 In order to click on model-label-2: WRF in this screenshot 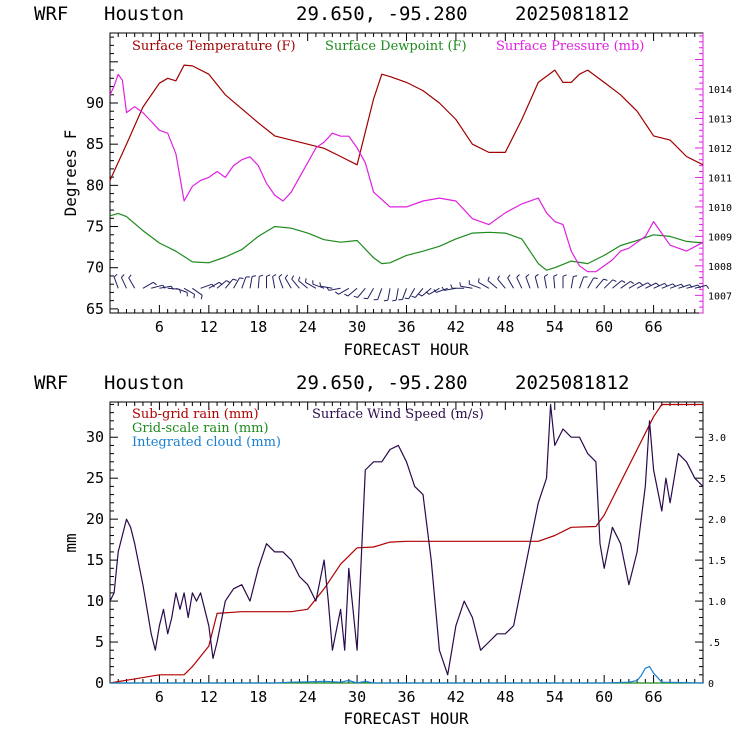, I will do `click(51, 383)`.